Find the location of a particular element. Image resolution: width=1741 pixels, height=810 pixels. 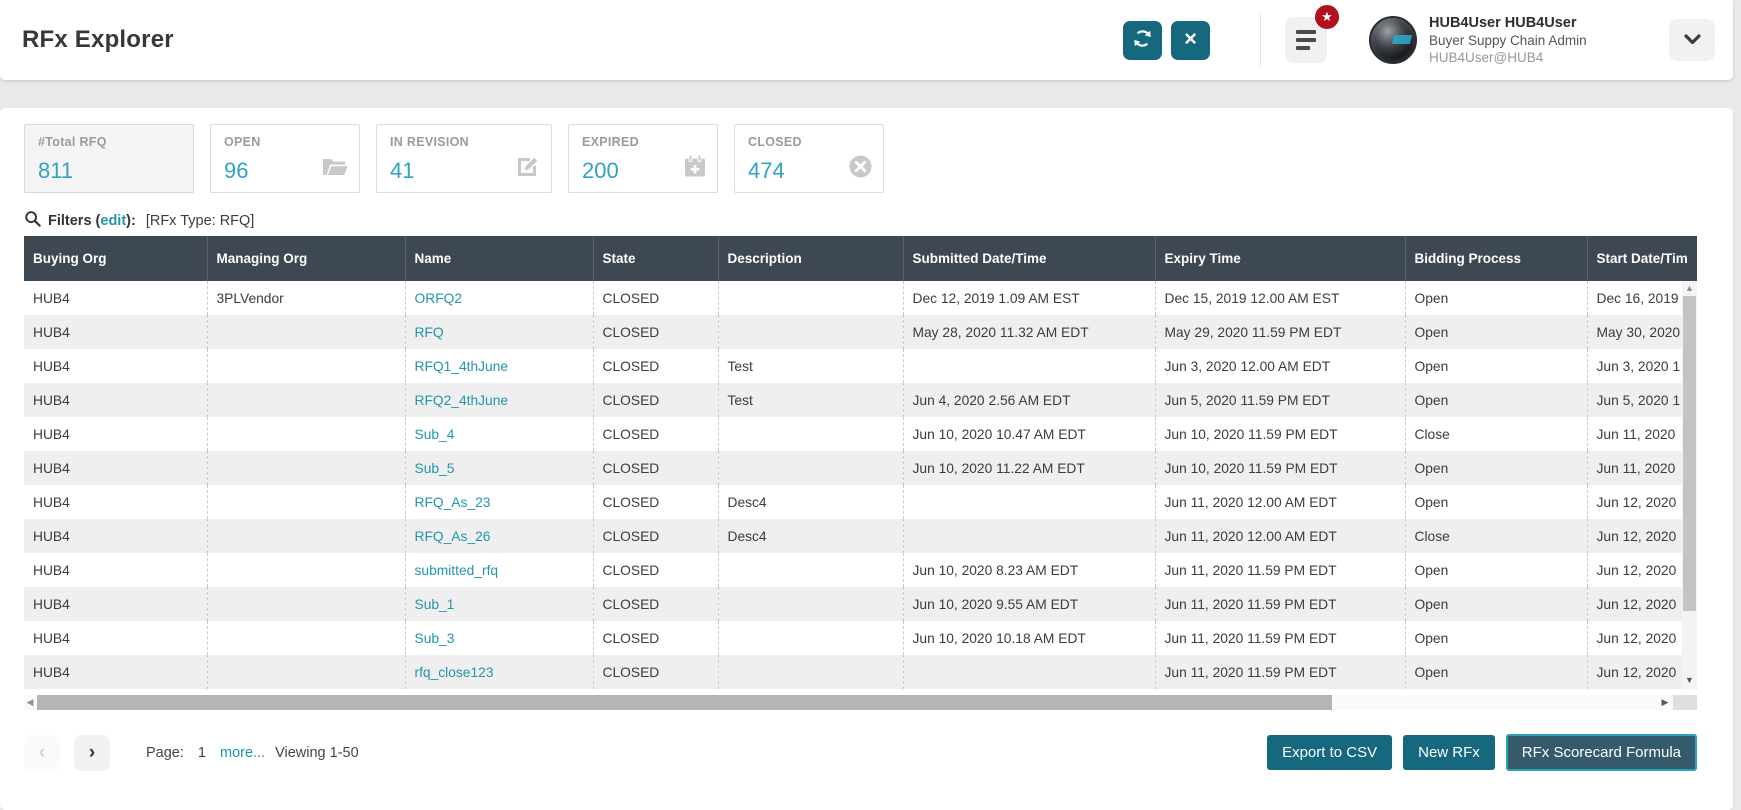

table-cell: Sub_5 is located at coordinates (498, 468).